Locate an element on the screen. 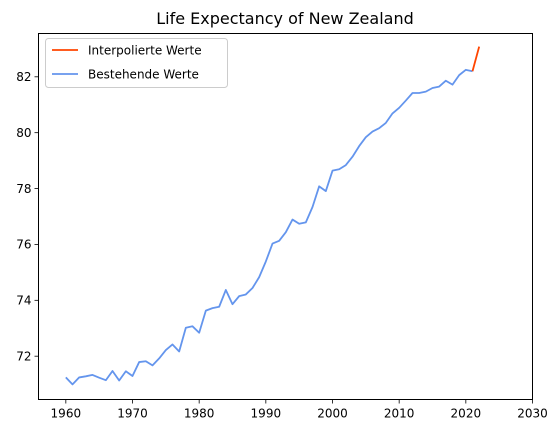  x-tick-label: 1990 is located at coordinates (266, 414).